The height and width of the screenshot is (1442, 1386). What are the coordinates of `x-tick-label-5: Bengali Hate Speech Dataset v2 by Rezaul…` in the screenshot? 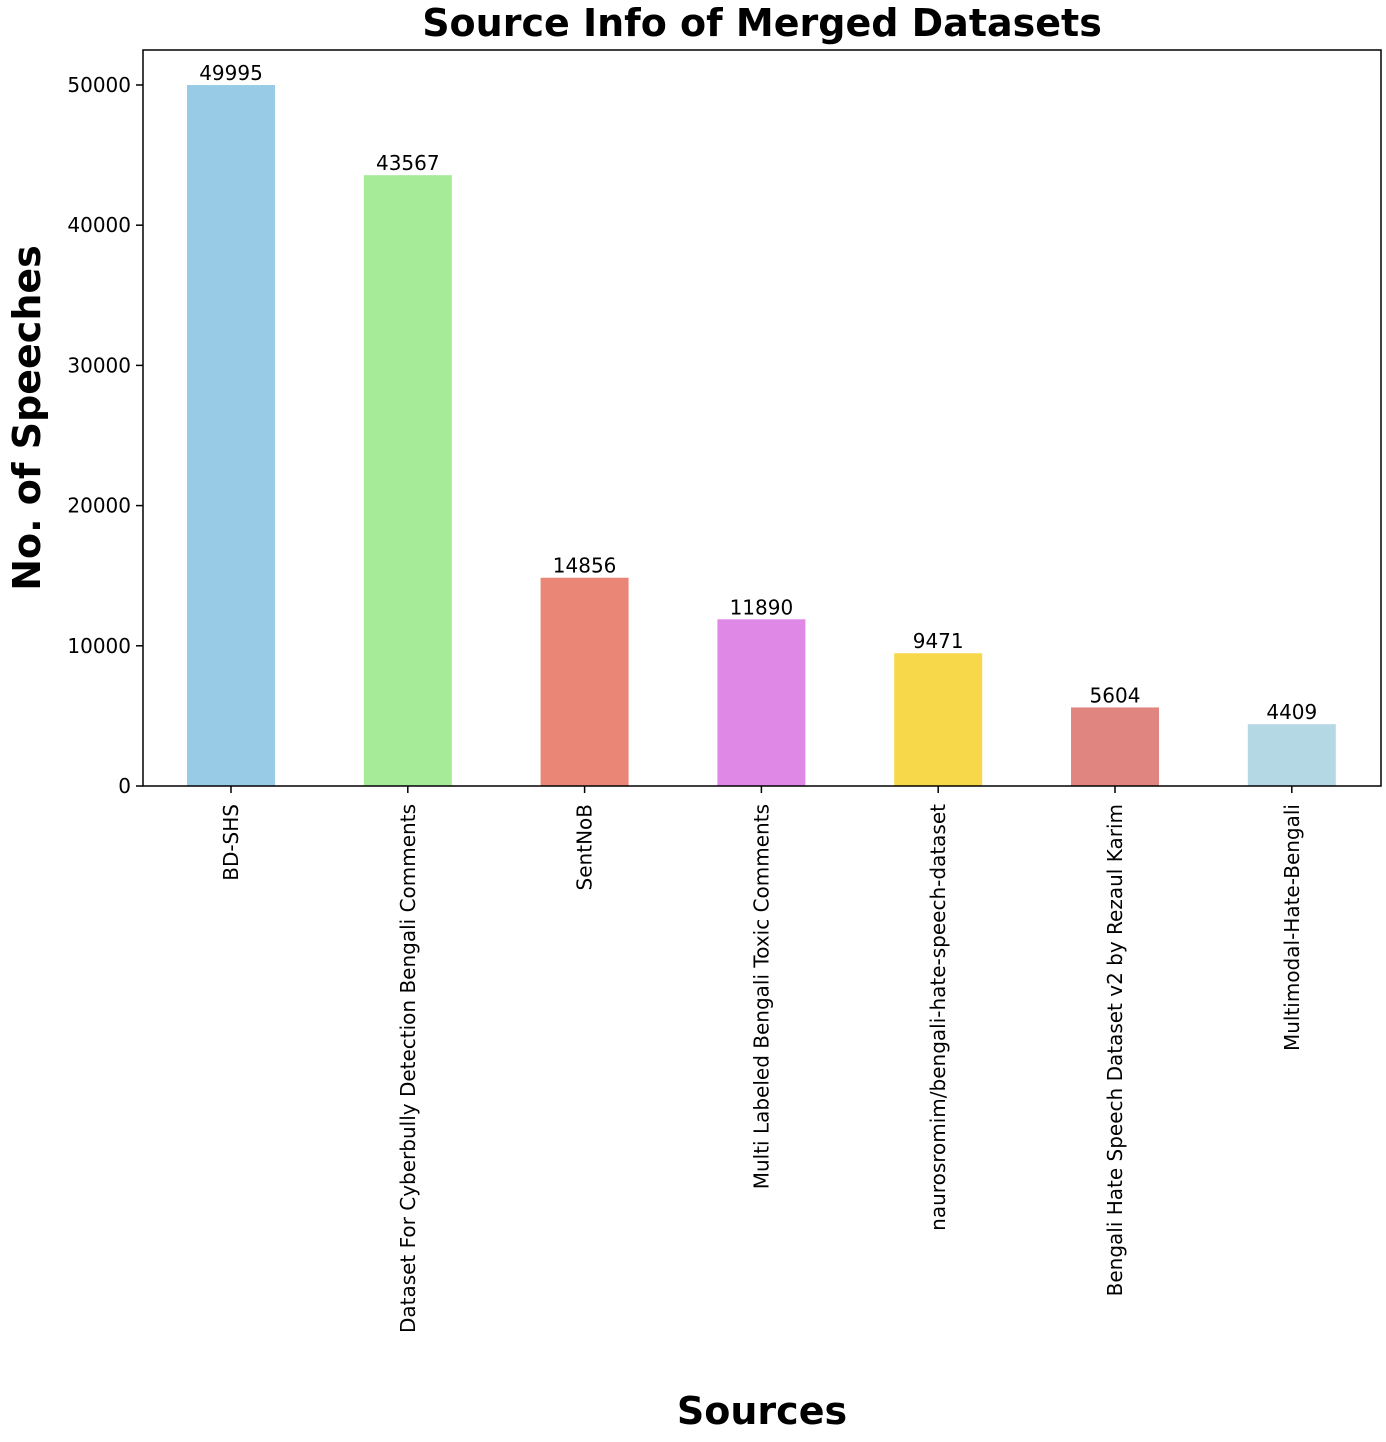 It's located at (1115, 1050).